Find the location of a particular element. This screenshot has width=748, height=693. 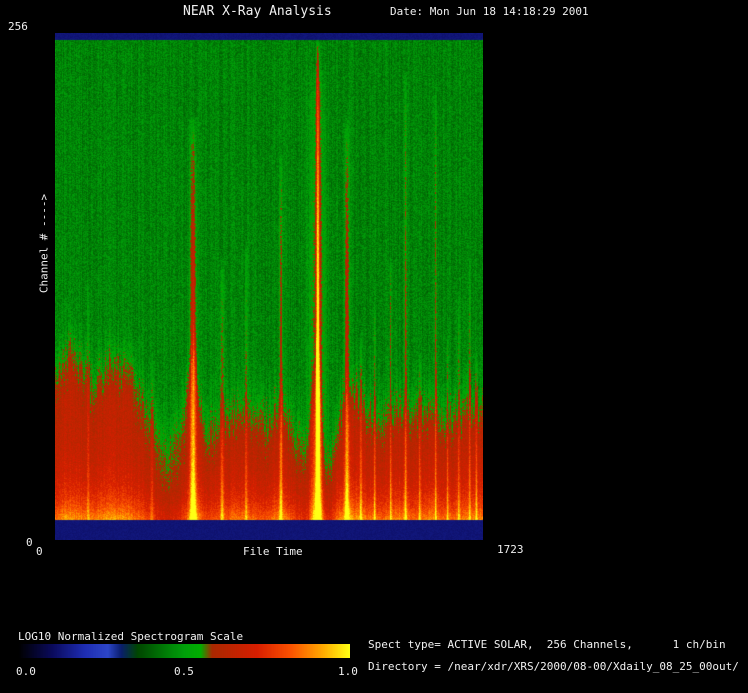

y-axis-max-label: 256 is located at coordinates (18, 26).